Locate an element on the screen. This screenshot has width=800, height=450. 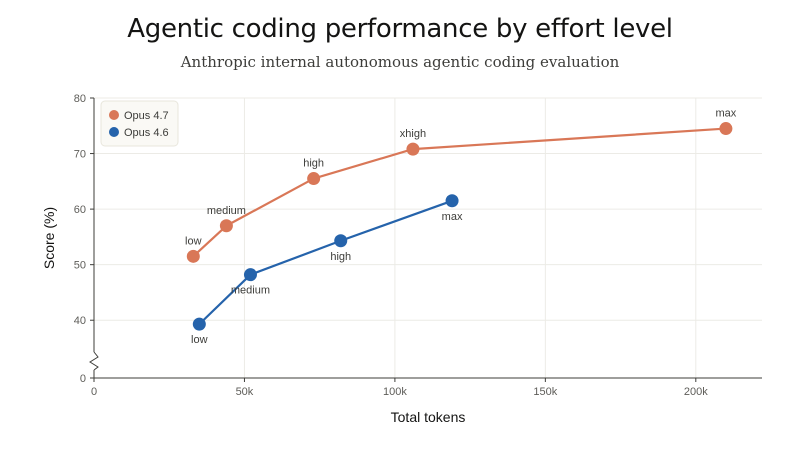
y-tick-label: 40 is located at coordinates (80, 321).